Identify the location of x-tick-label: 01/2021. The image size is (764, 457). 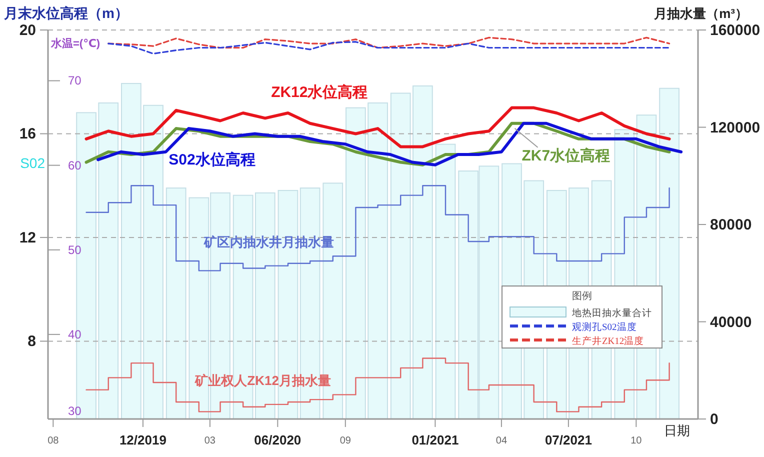
(435, 440).